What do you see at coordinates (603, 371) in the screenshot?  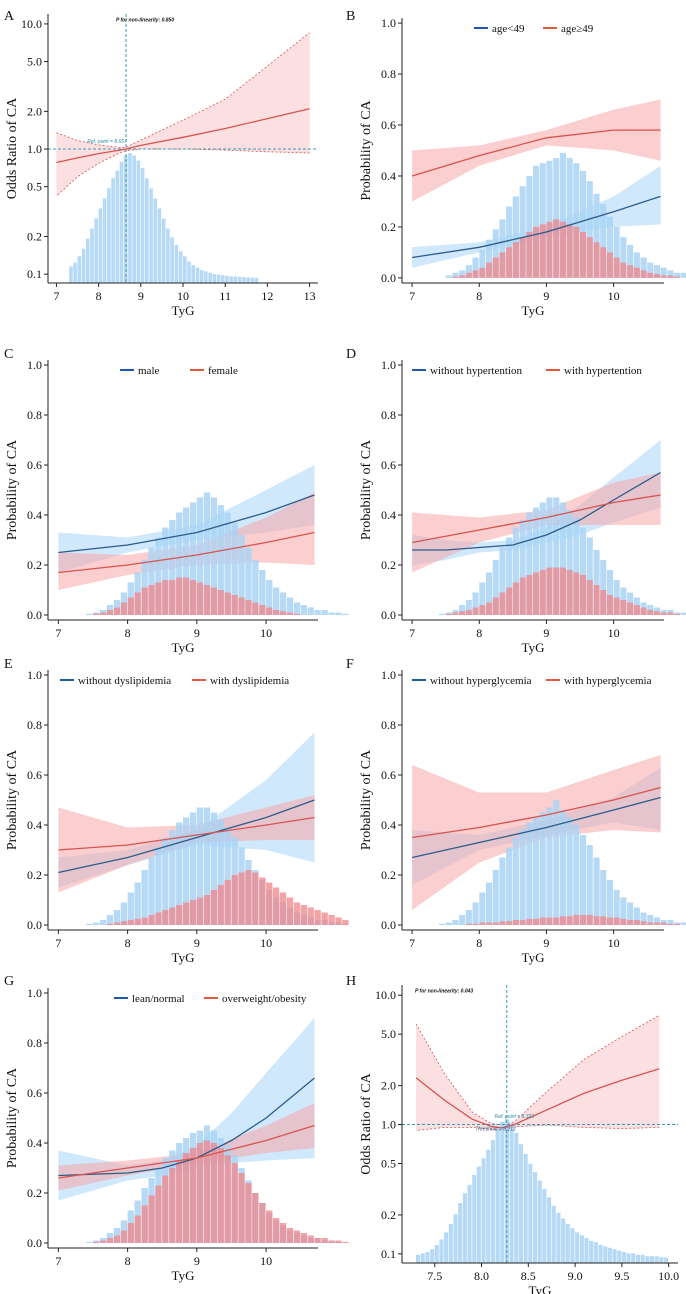 I see `legend-label: with hypertention` at bounding box center [603, 371].